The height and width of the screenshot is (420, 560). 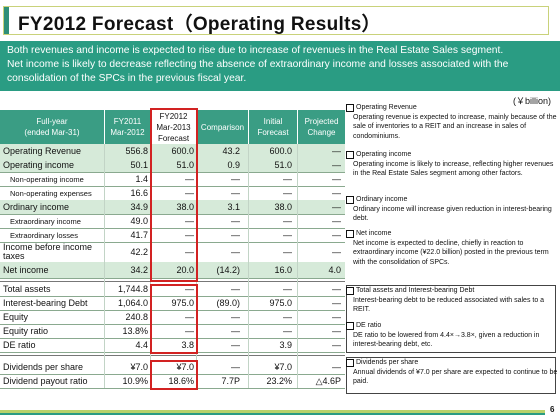 What do you see at coordinates (181, 381) in the screenshot?
I see `cell-fy2012: 18.6%` at bounding box center [181, 381].